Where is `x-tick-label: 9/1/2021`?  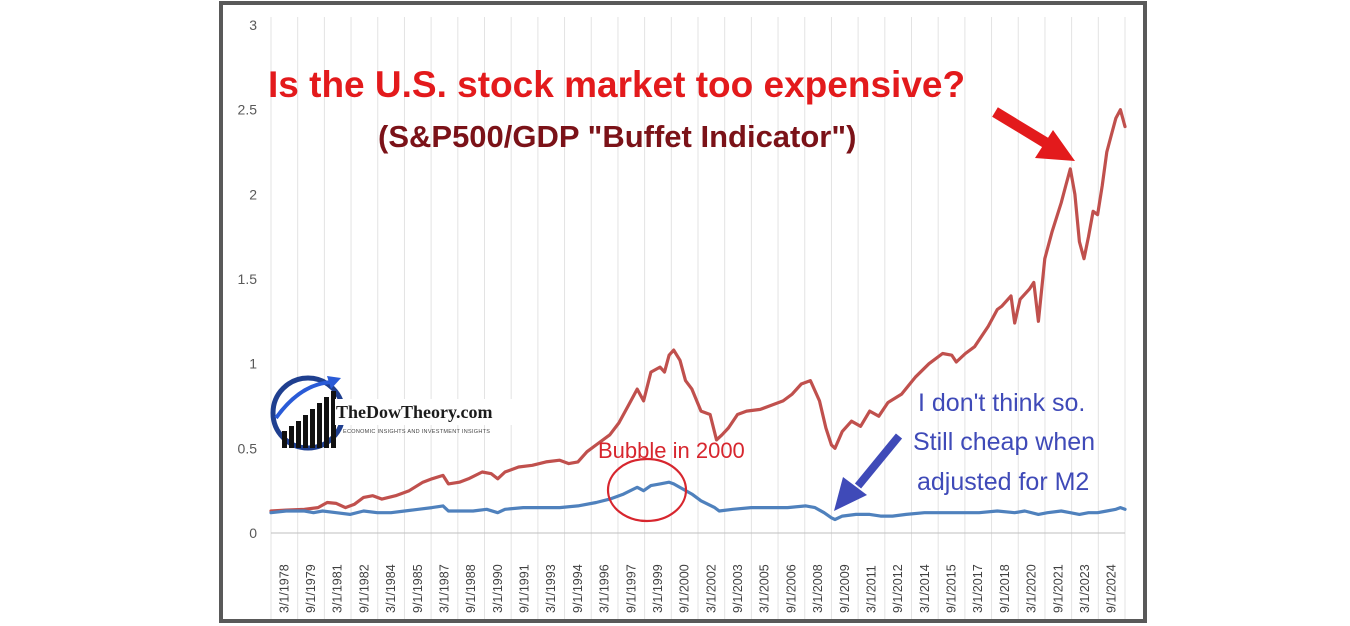
x-tick-label: 9/1/2021 is located at coordinates (1058, 588).